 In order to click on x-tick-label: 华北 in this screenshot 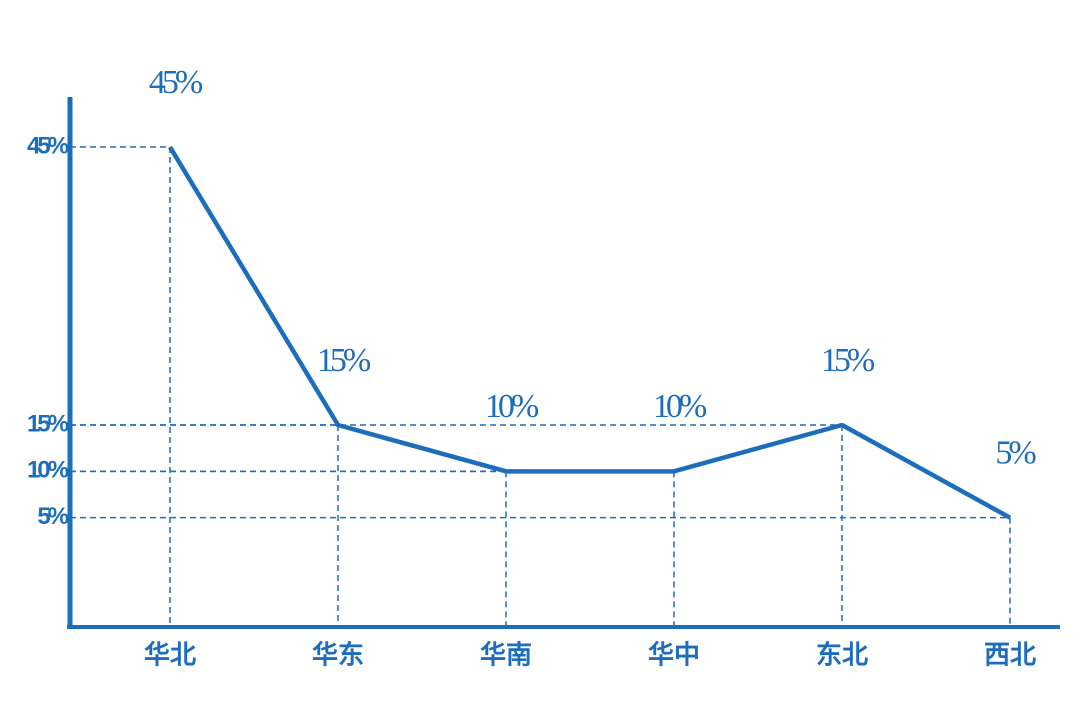, I will do `click(170, 655)`.